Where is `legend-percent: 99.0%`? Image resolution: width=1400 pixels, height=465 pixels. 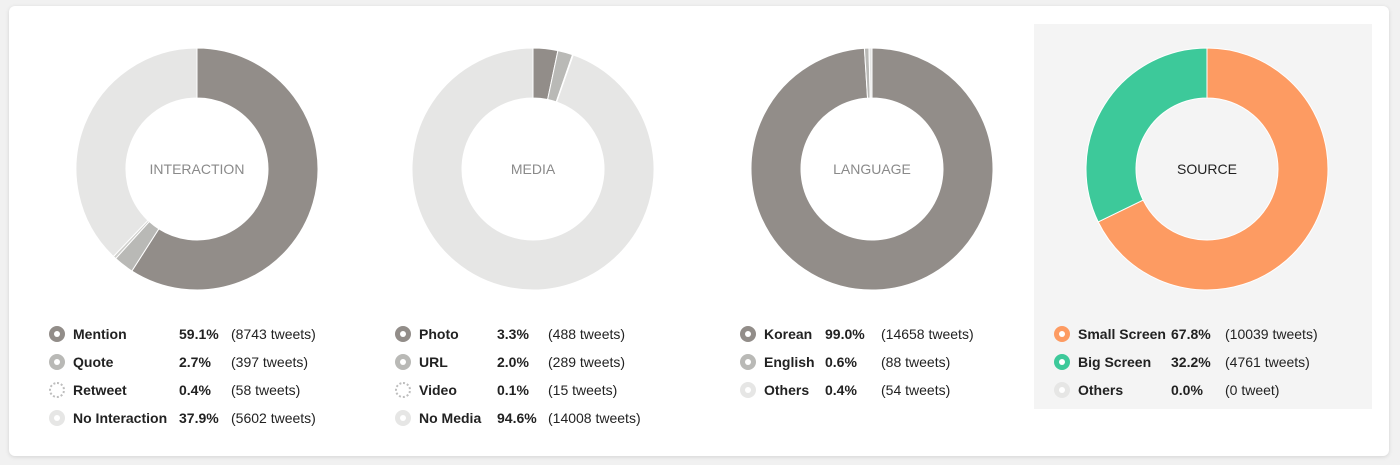 legend-percent: 99.0% is located at coordinates (845, 334).